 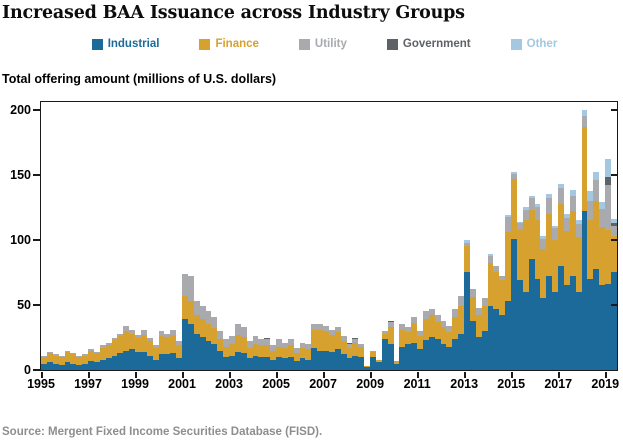 I want to click on bar-2007-q3, so click(x=337, y=348).